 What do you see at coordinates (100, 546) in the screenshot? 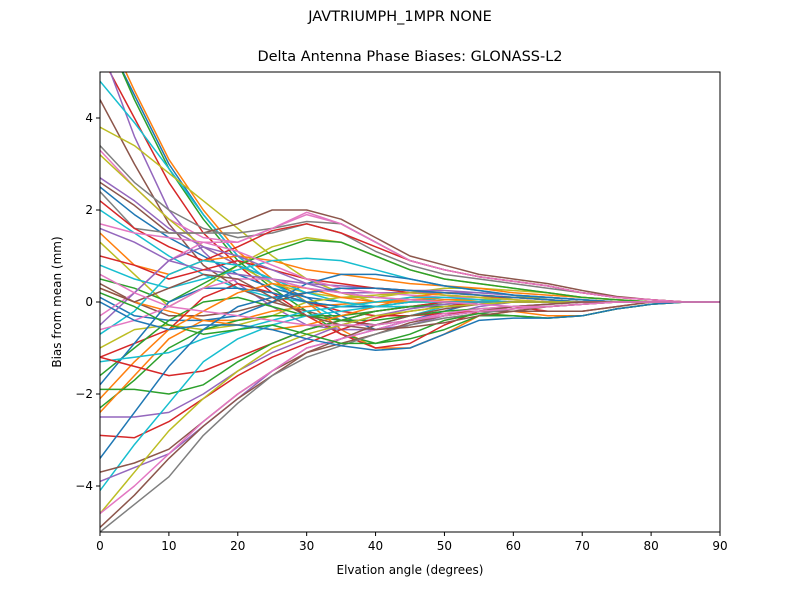
I see `x-tick-label: 0` at bounding box center [100, 546].